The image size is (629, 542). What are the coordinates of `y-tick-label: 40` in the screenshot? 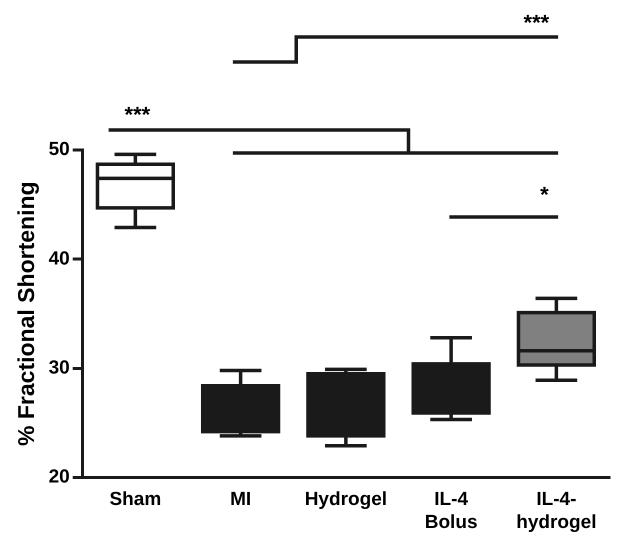 It's located at (59, 259).